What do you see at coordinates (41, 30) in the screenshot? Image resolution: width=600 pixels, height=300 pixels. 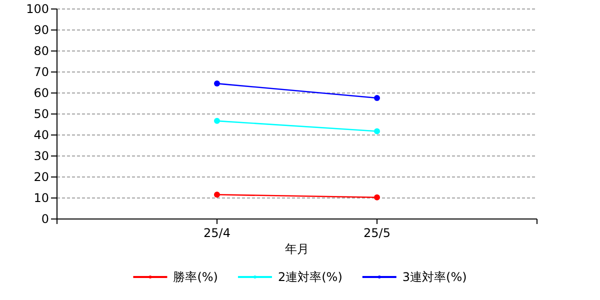 I see `y-tick-label: 90` at bounding box center [41, 30].